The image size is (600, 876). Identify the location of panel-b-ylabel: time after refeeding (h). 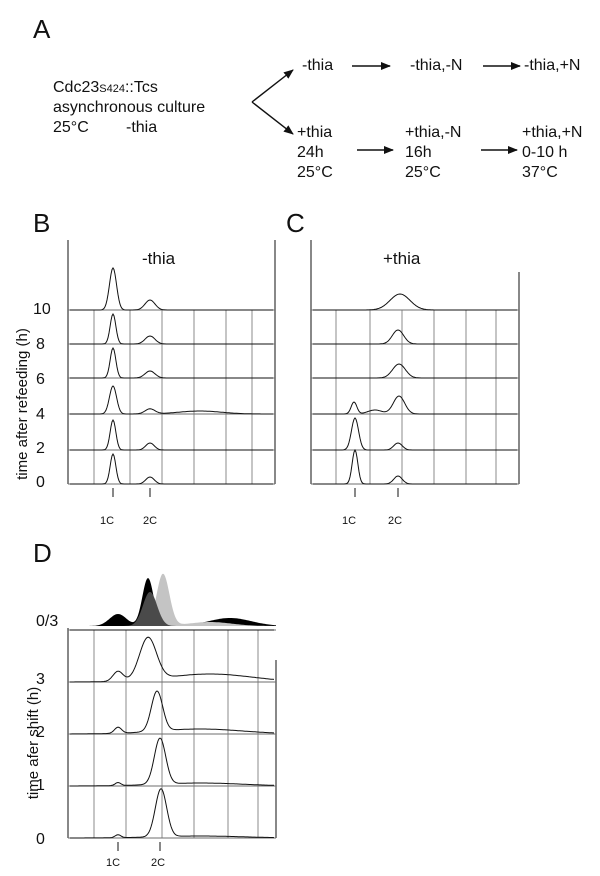
(22, 404).